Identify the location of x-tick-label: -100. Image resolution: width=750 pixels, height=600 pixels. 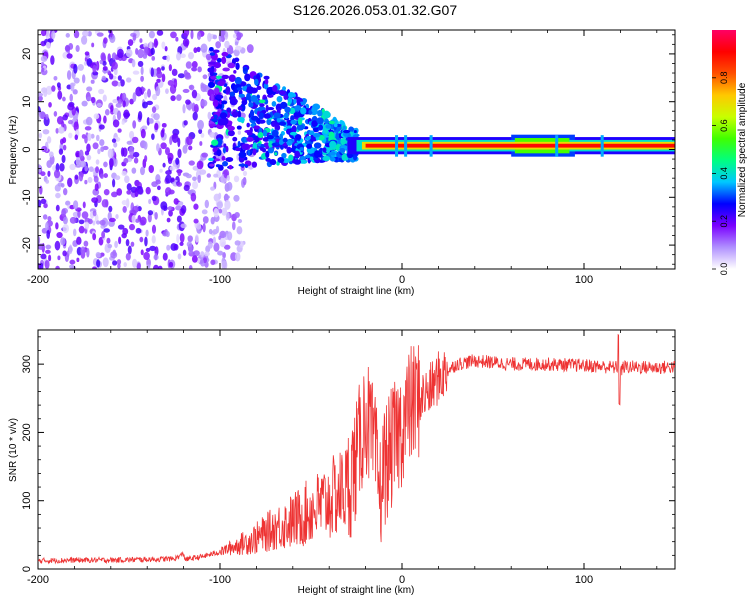
(220, 280).